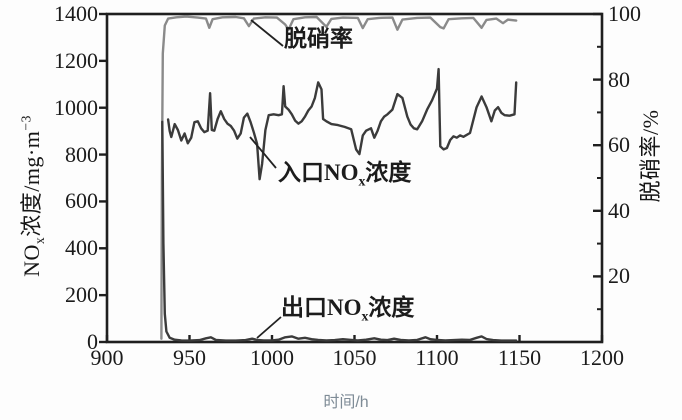  Describe the element at coordinates (81, 248) in the screenshot. I see `left-axis-tick-label: 400` at that location.